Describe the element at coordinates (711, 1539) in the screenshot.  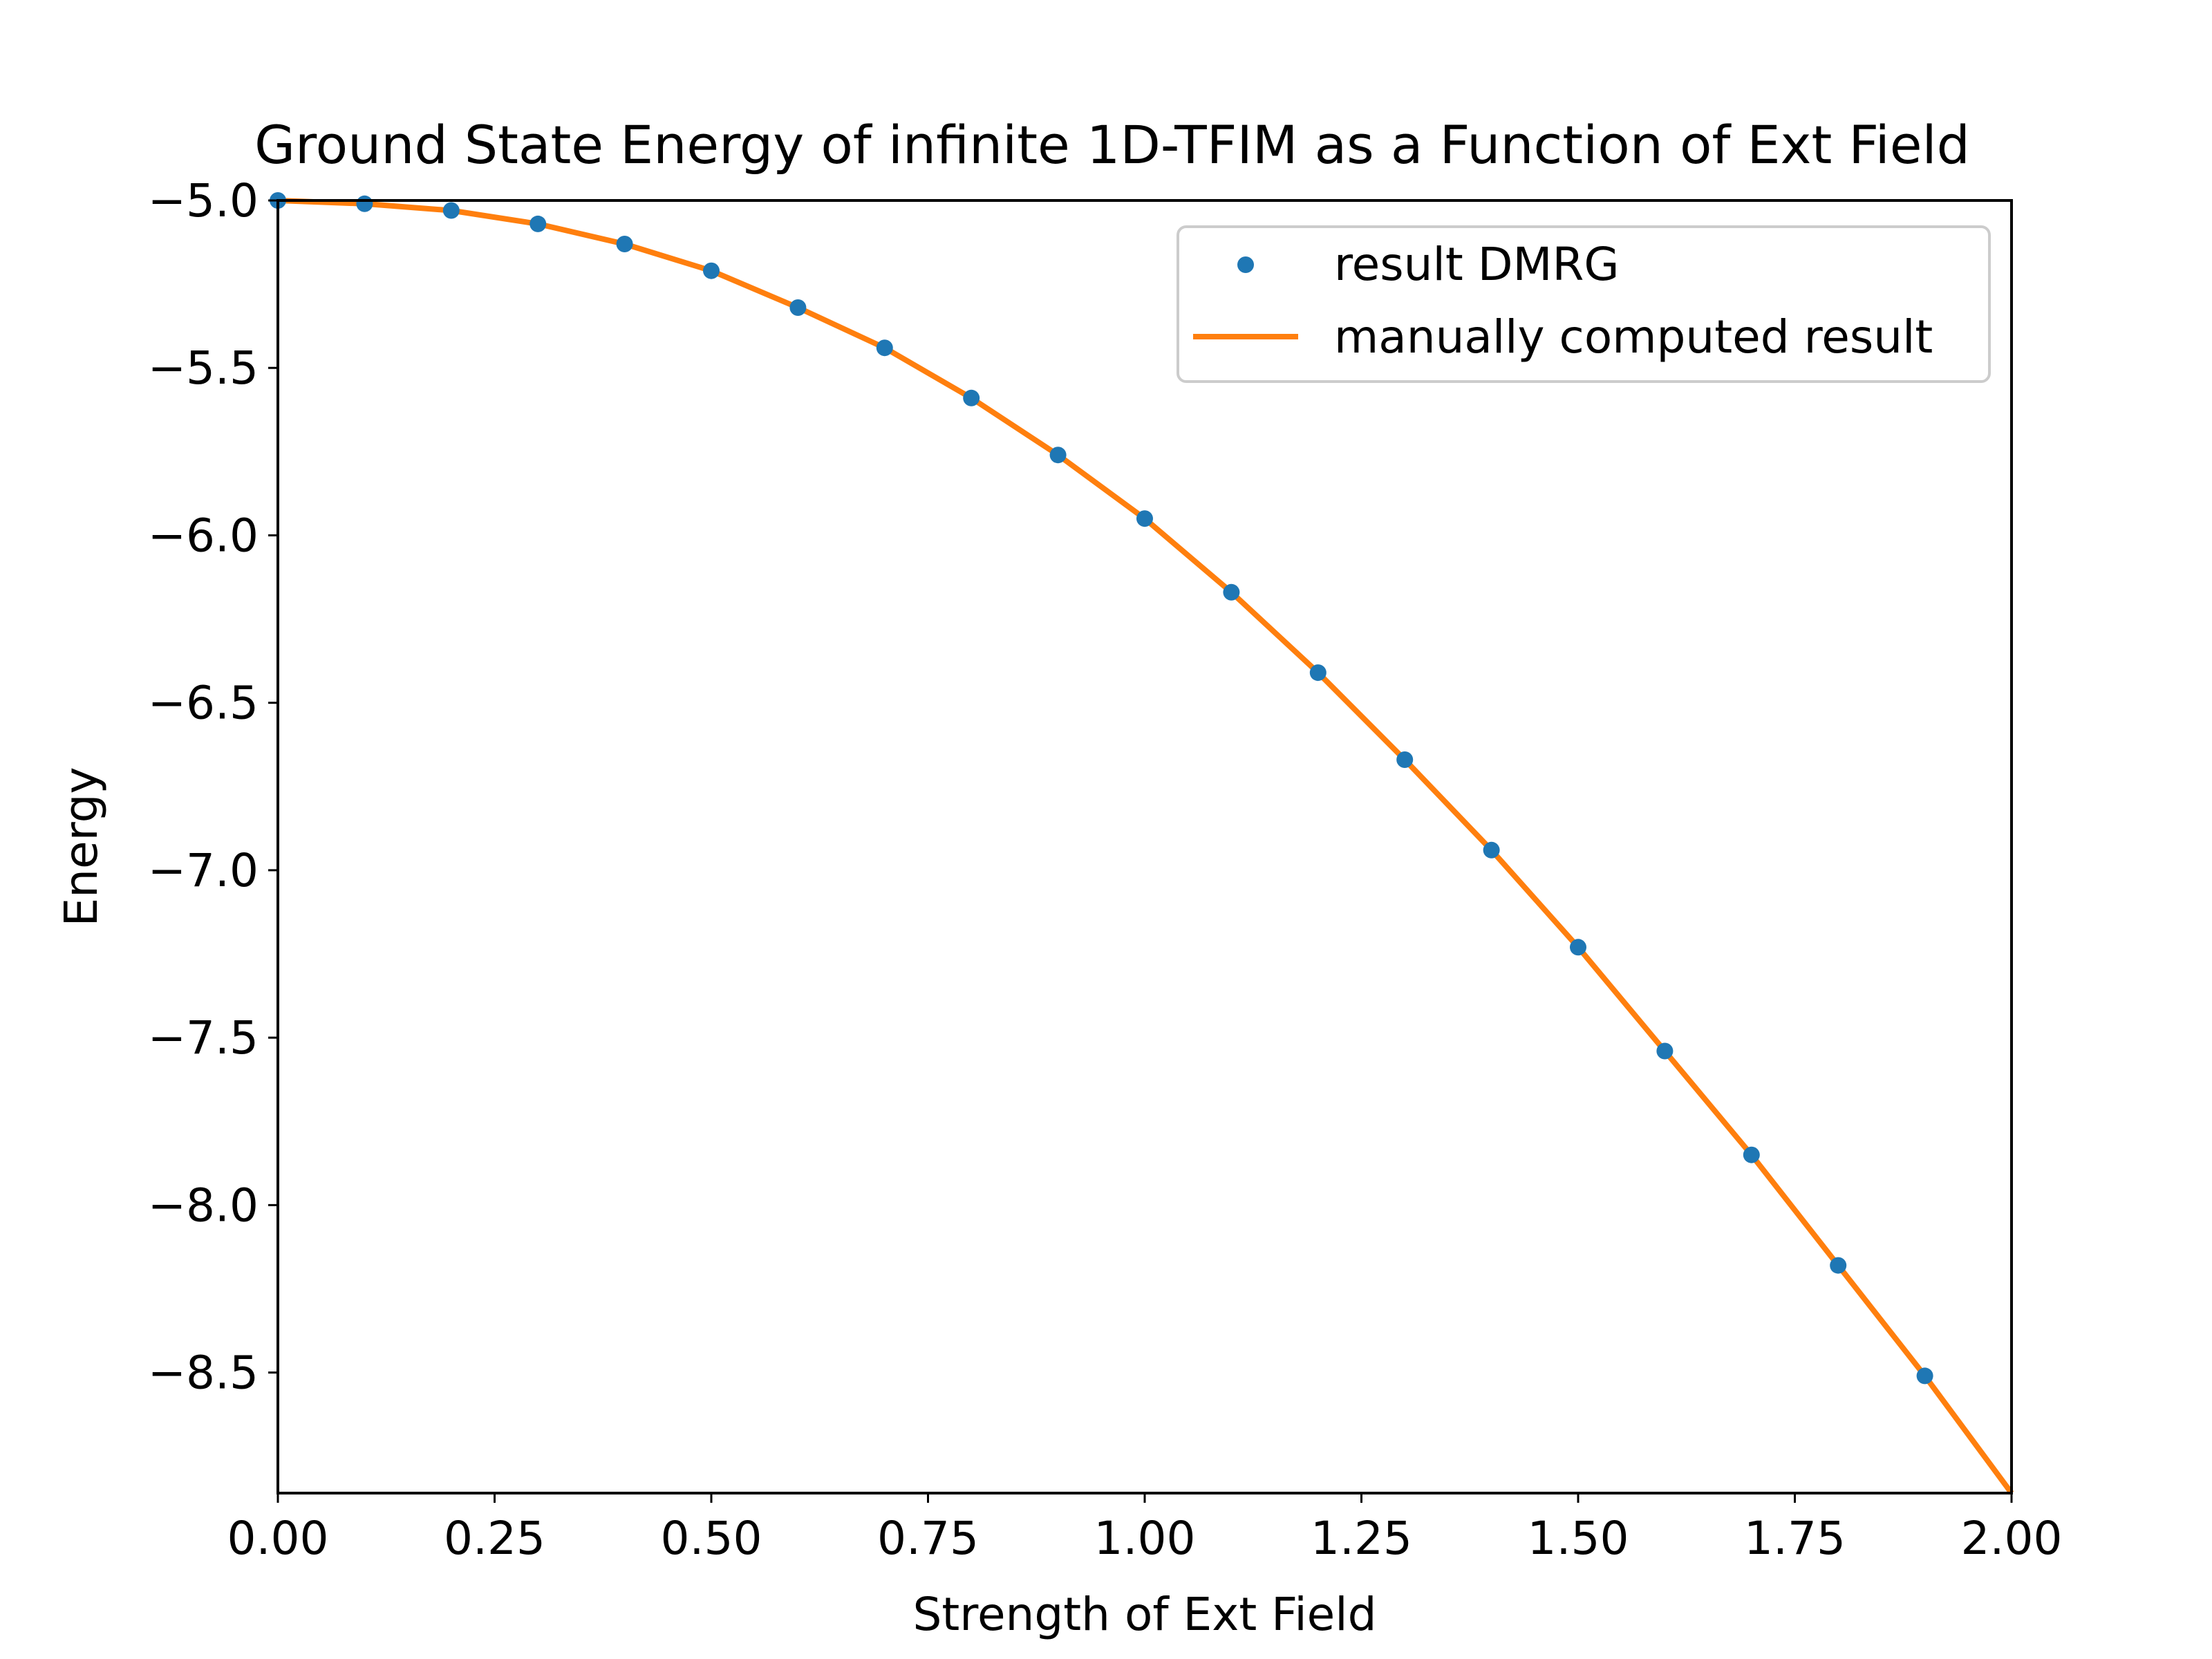
I see `x-tick-label: 0.50` at that location.